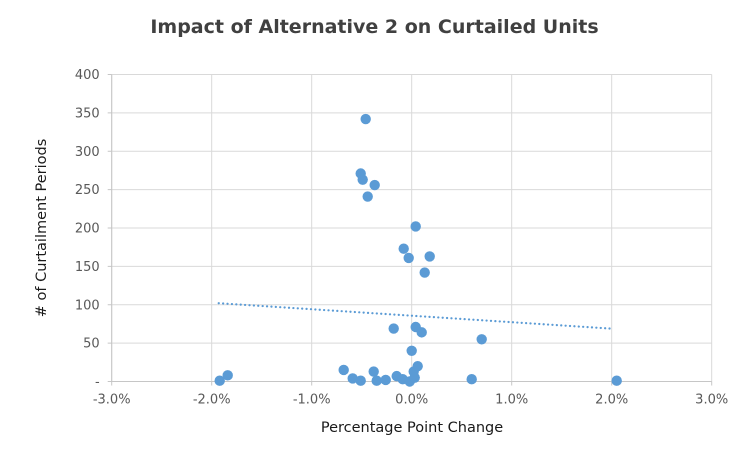 The height and width of the screenshot is (450, 749). What do you see at coordinates (87, 152) in the screenshot?
I see `y-tick-label: 300` at bounding box center [87, 152].